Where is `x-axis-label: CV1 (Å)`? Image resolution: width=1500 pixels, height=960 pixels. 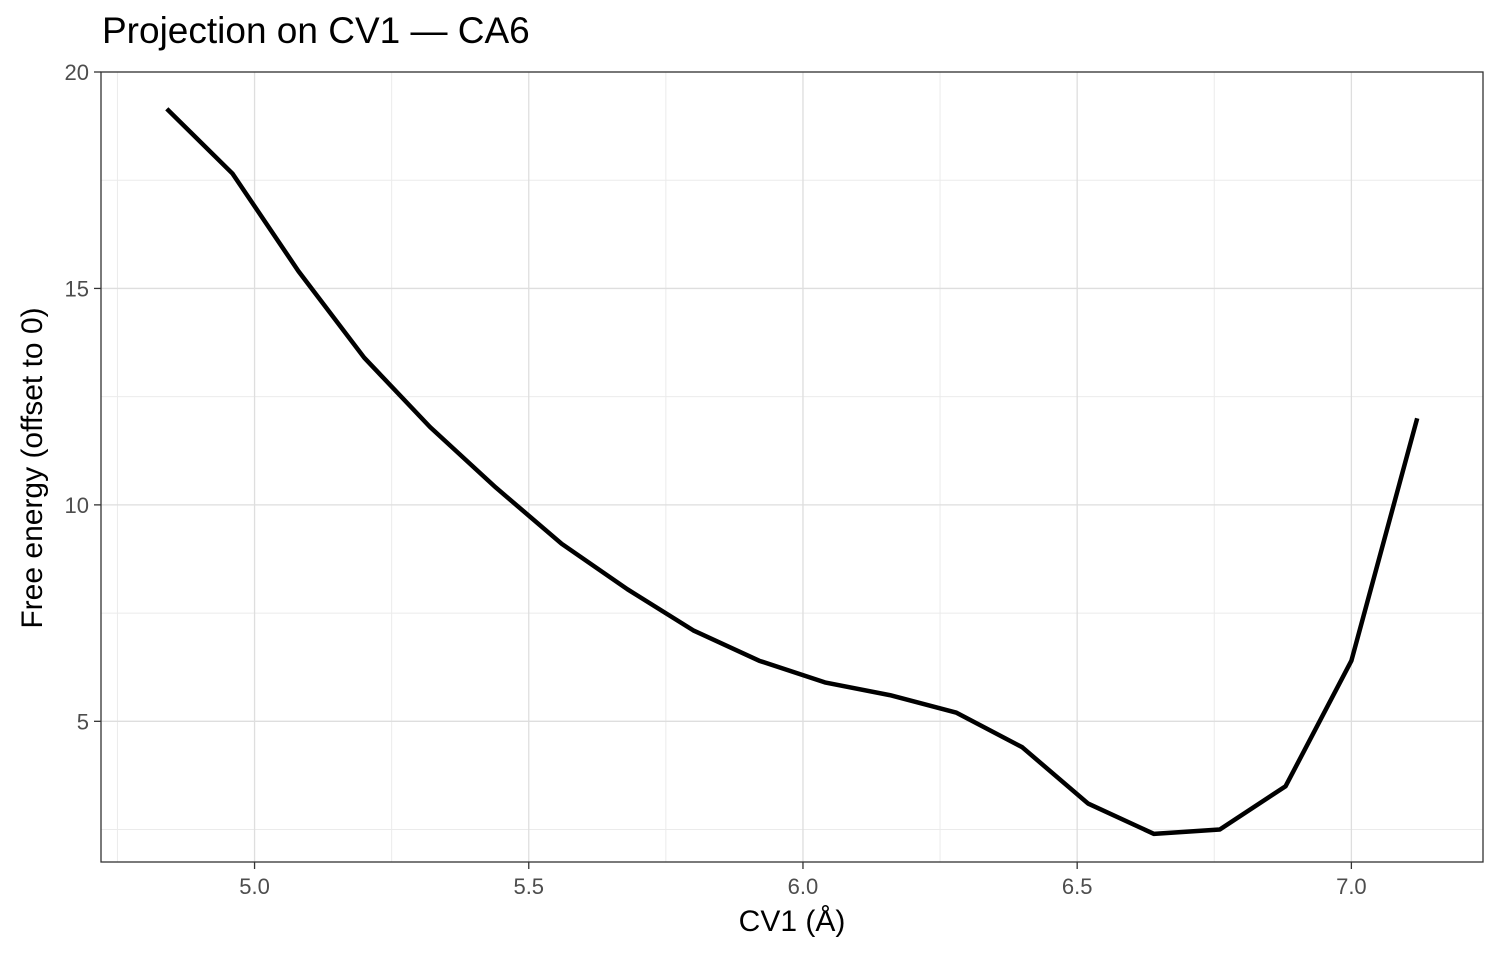 x-axis-label: CV1 (Å) is located at coordinates (792, 921).